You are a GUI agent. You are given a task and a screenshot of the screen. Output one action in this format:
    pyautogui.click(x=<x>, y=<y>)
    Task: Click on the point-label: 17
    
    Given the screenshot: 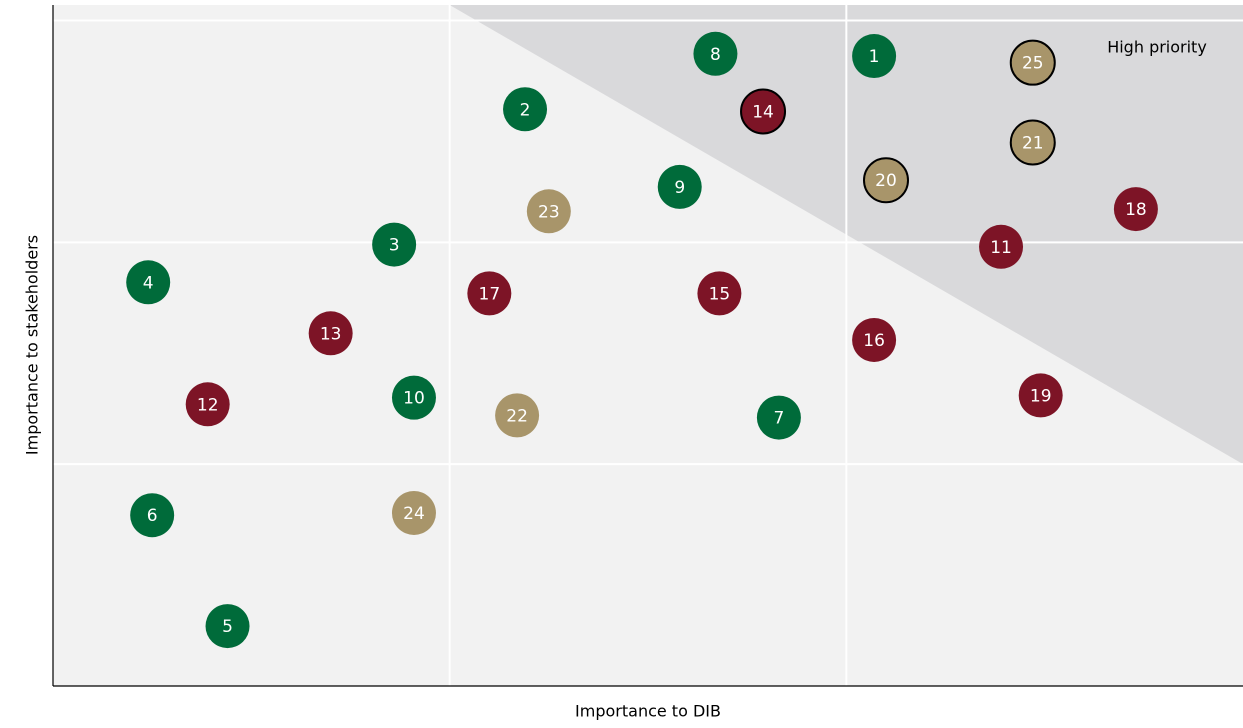 What is the action you would take?
    pyautogui.click(x=490, y=294)
    